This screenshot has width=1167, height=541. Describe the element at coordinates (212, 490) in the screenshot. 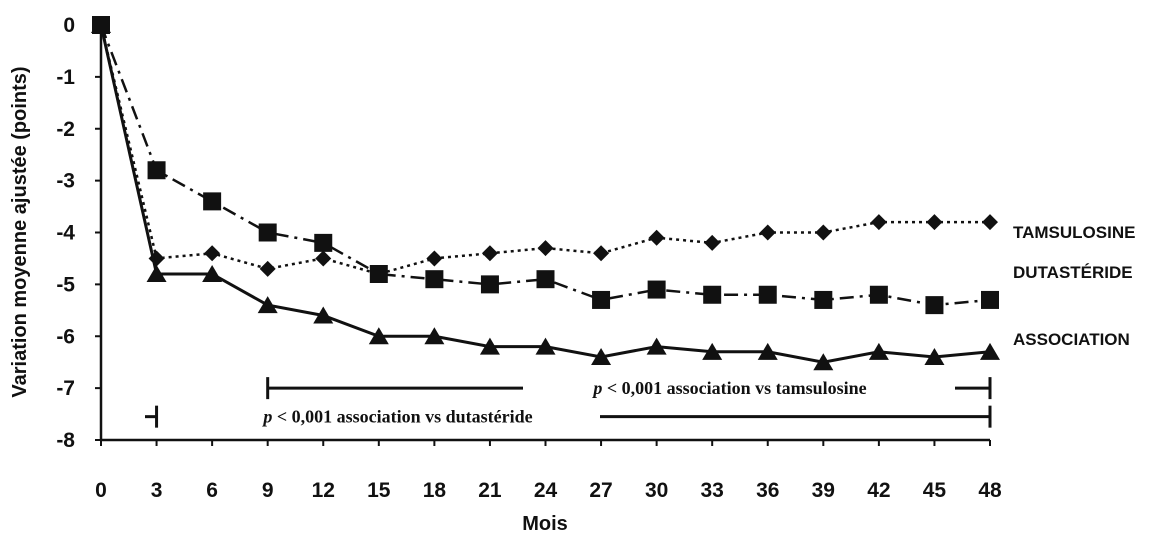

I see `x-tick-label: 6` at that location.